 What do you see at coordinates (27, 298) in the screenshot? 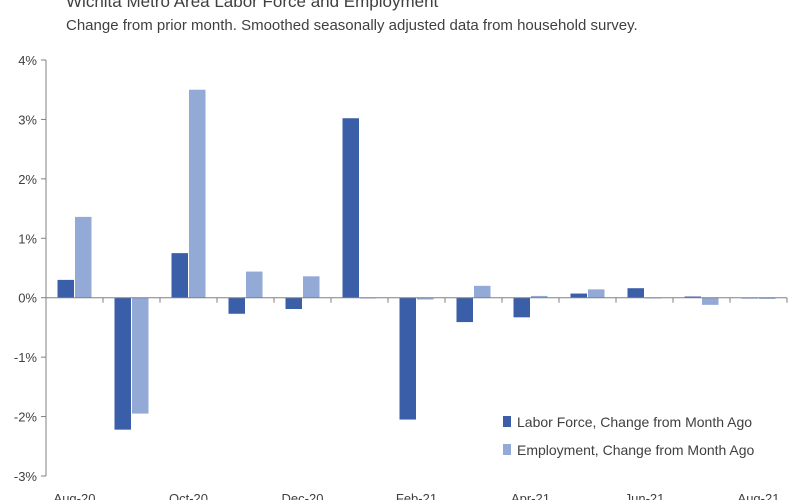
I see `y-tick-label: 0%` at bounding box center [27, 298].